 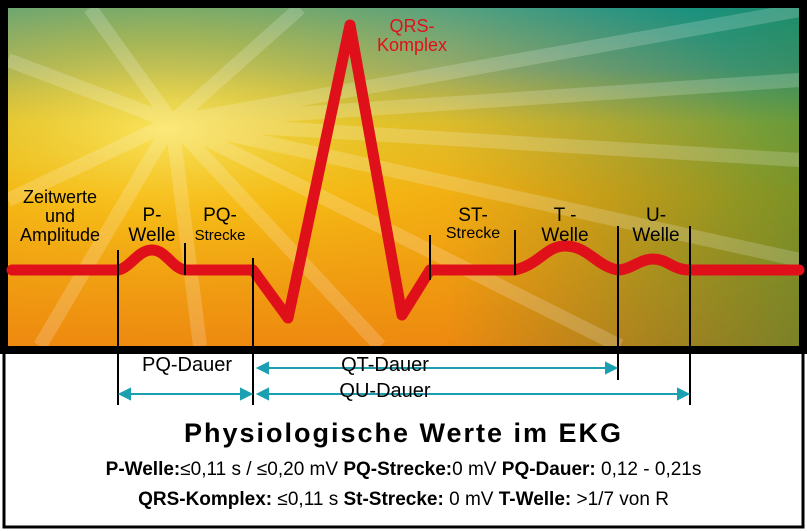 What do you see at coordinates (152, 215) in the screenshot?
I see `p-wave-line1: P-` at bounding box center [152, 215].